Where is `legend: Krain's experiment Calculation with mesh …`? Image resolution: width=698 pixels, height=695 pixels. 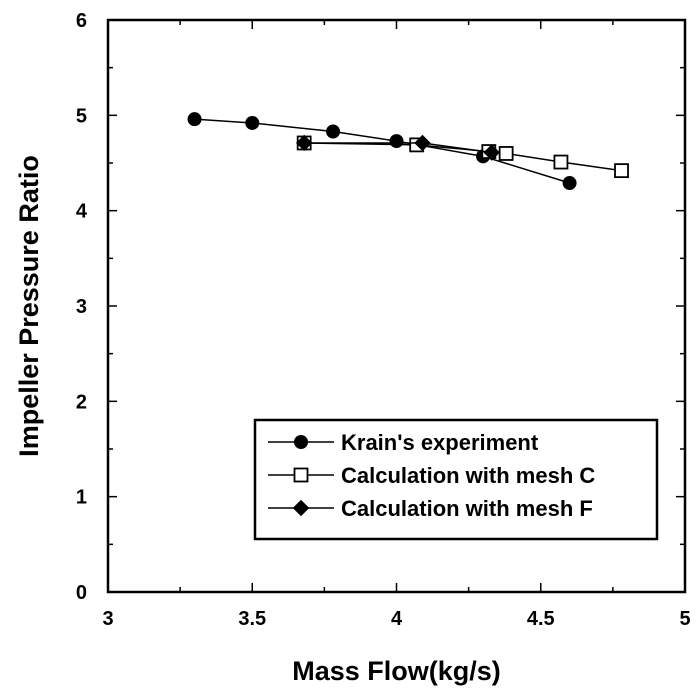
legend: Krain's experiment Calculation with mesh … is located at coordinates (456, 479).